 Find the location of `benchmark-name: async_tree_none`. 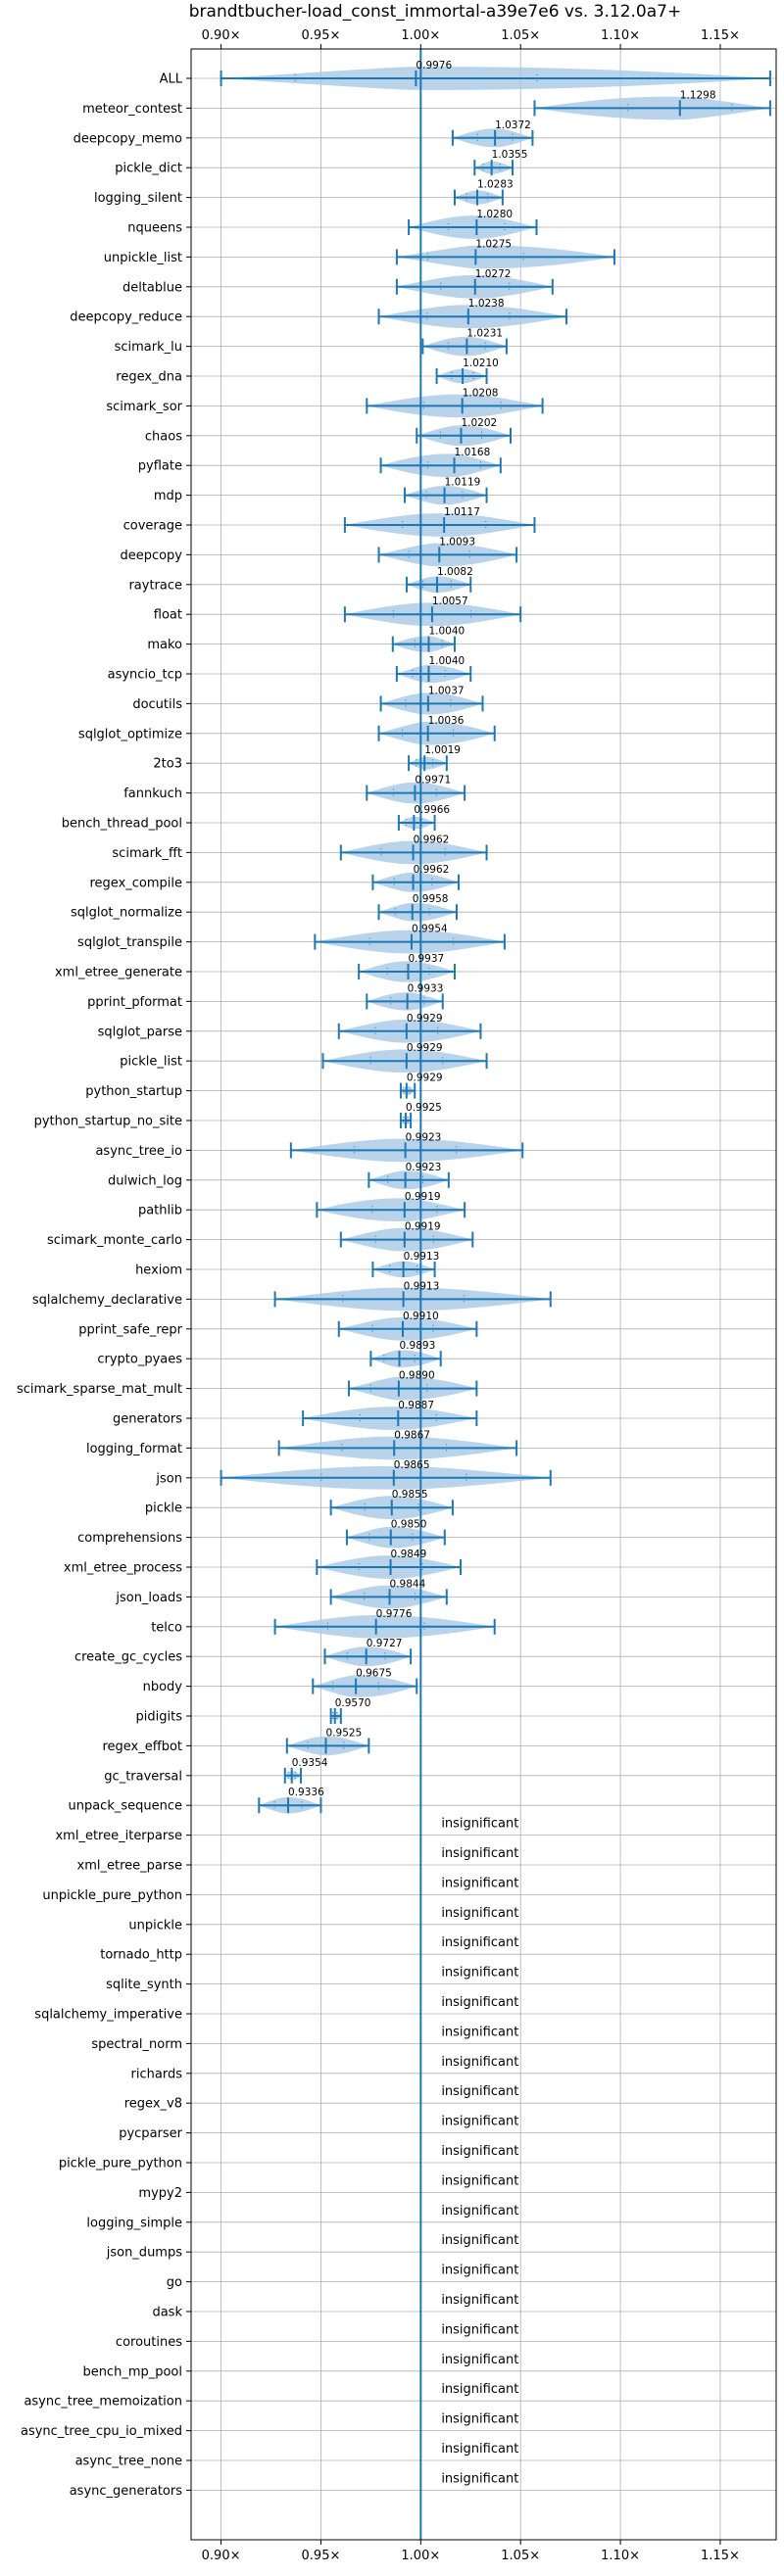

benchmark-name: async_tree_none is located at coordinates (128, 2462).